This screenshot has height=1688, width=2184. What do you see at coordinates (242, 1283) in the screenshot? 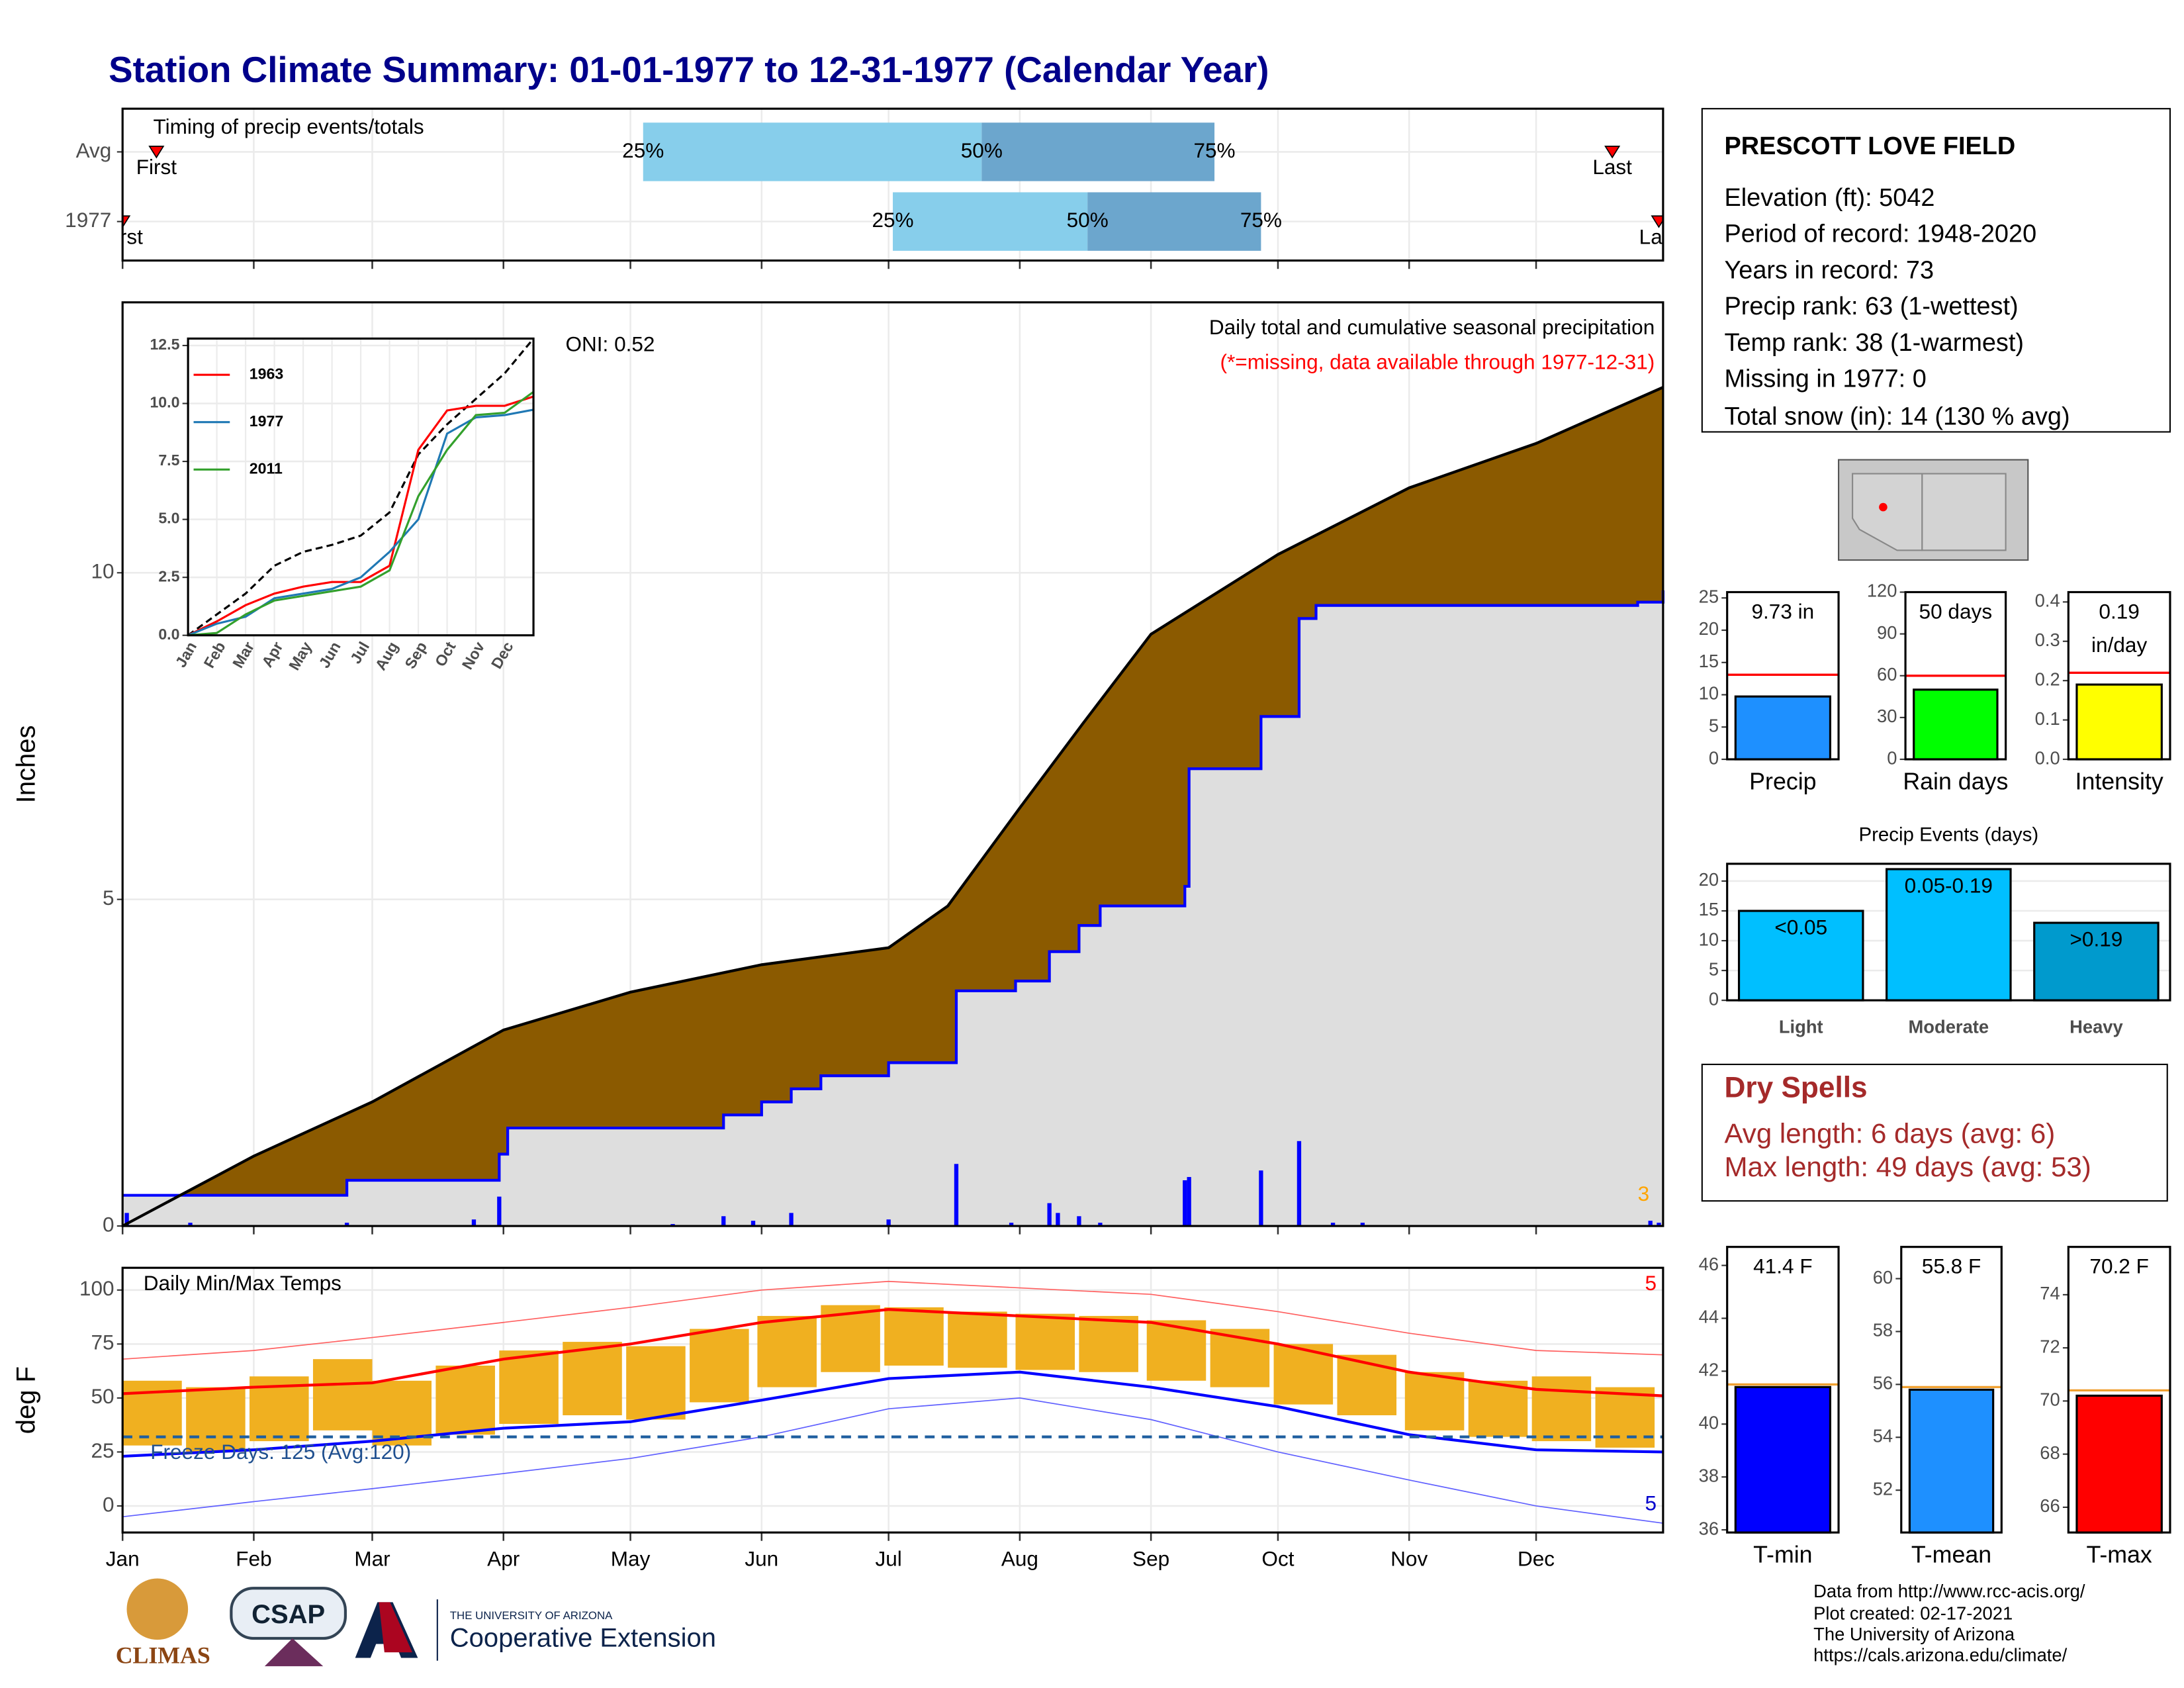
I see `panel-title: Daily Min/Max Temps` at bounding box center [242, 1283].